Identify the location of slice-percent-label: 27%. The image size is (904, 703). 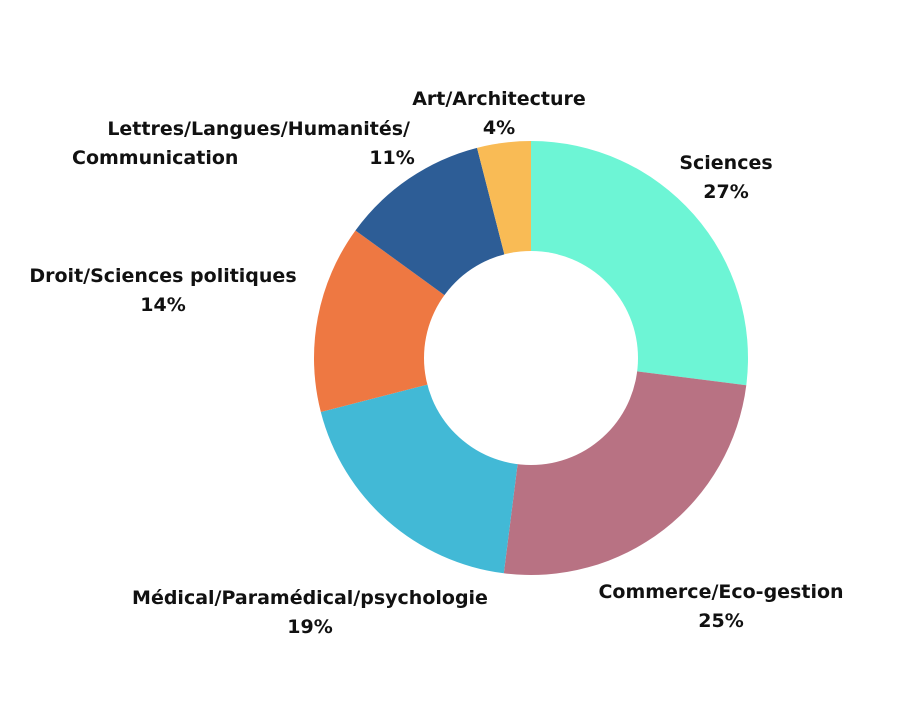
(725, 192).